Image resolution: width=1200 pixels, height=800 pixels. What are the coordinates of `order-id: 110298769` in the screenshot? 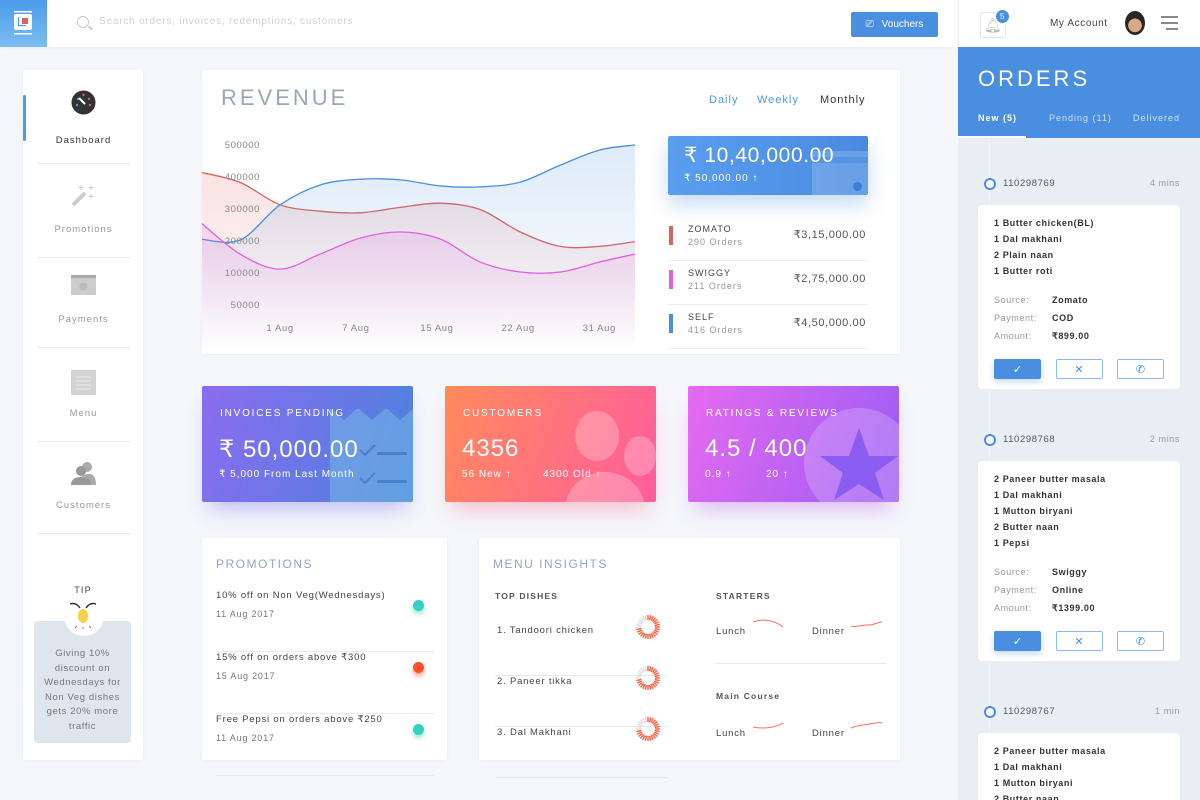 It's located at (1029, 183).